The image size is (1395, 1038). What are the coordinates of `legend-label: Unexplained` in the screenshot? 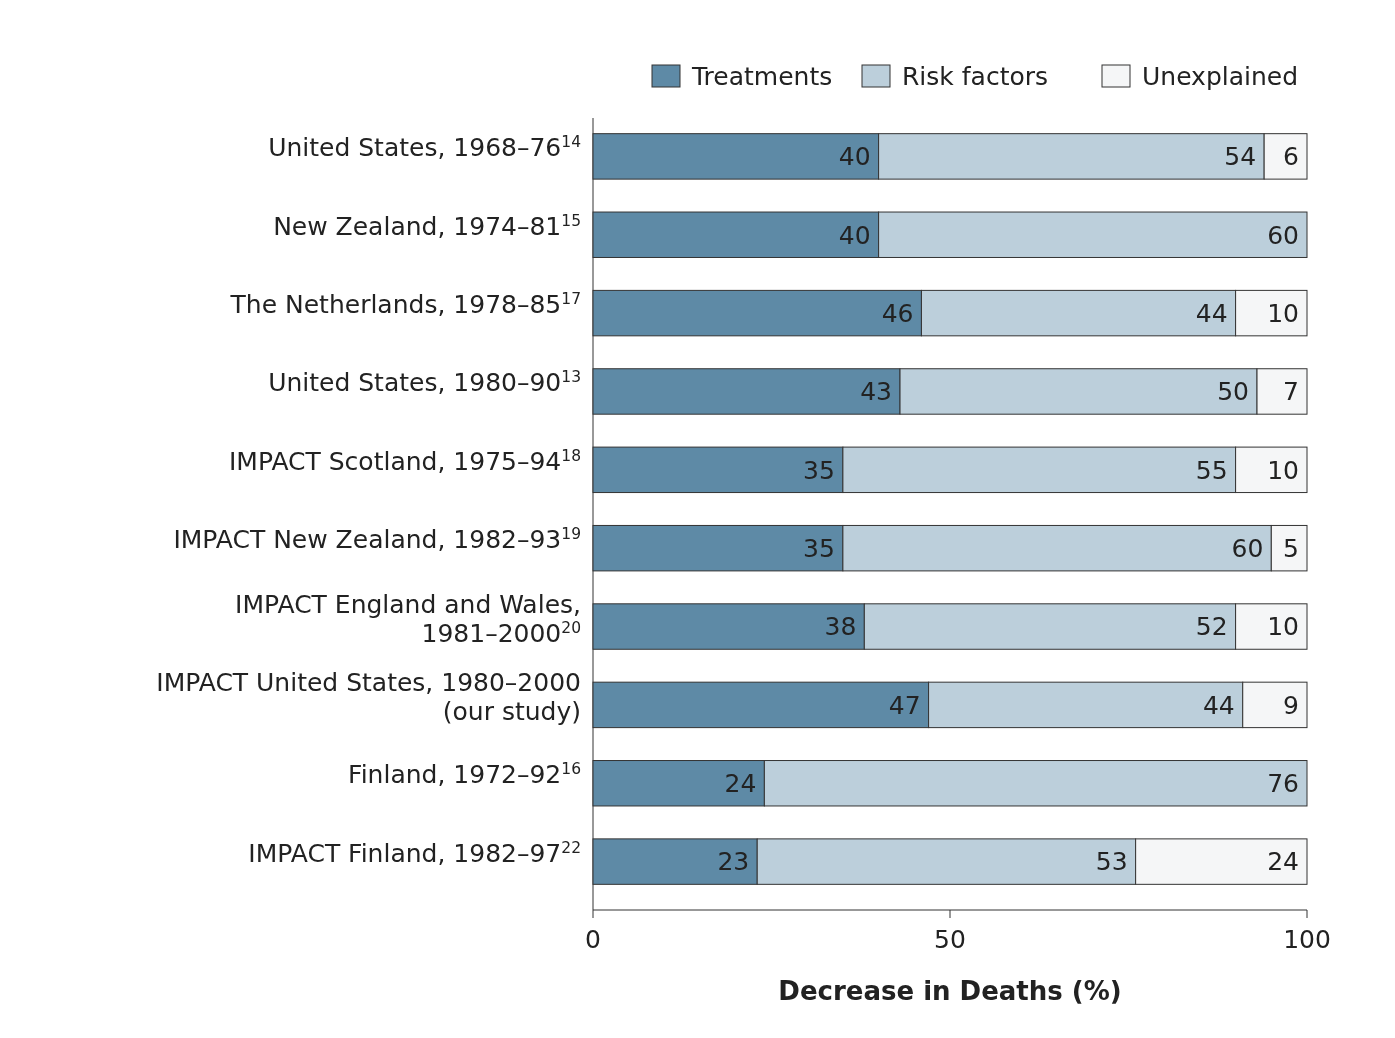 It's located at (1220, 76).